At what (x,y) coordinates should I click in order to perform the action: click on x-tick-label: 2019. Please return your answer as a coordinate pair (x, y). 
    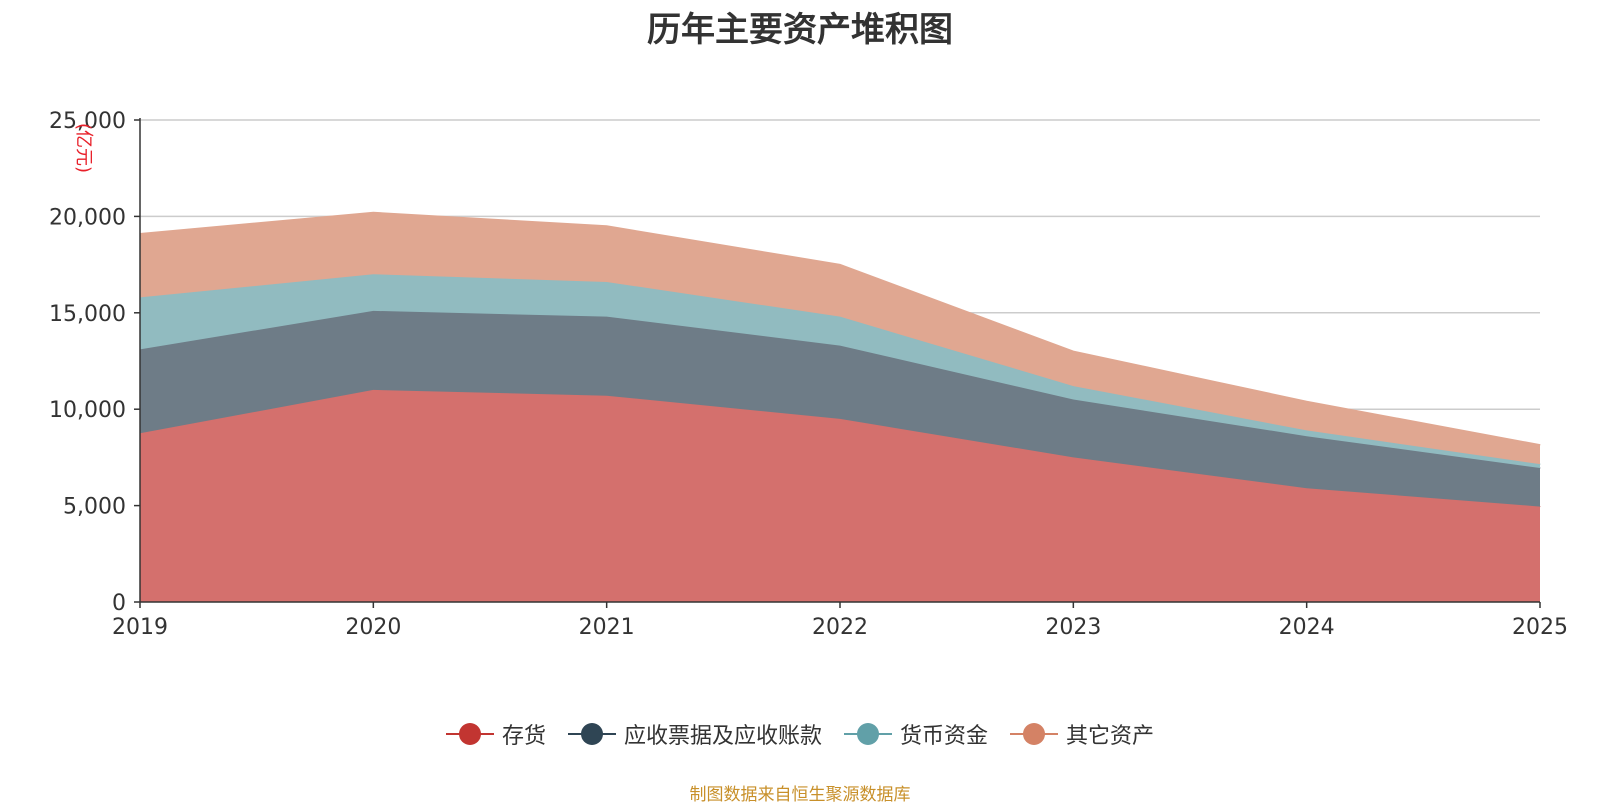
    Looking at the image, I should click on (140, 627).